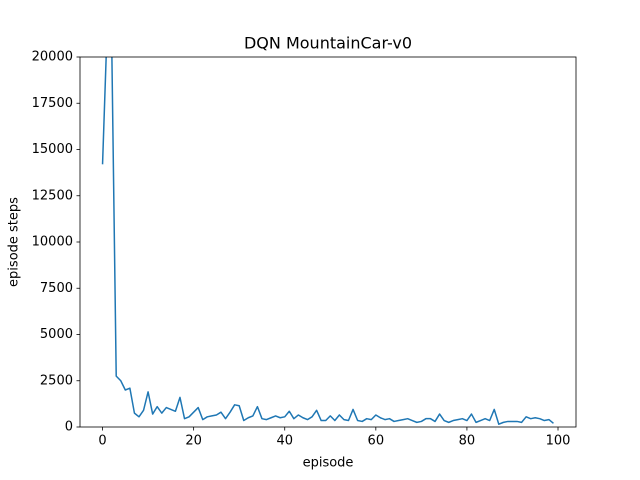  I want to click on y-tick-label: 12500, so click(52, 195).